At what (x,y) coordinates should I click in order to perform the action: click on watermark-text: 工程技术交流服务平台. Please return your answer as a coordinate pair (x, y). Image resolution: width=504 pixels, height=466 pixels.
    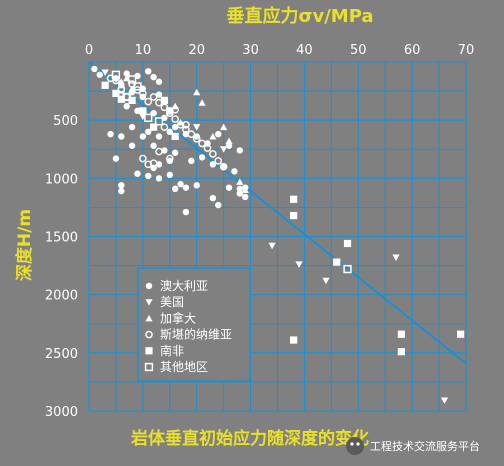
    Looking at the image, I should click on (425, 446).